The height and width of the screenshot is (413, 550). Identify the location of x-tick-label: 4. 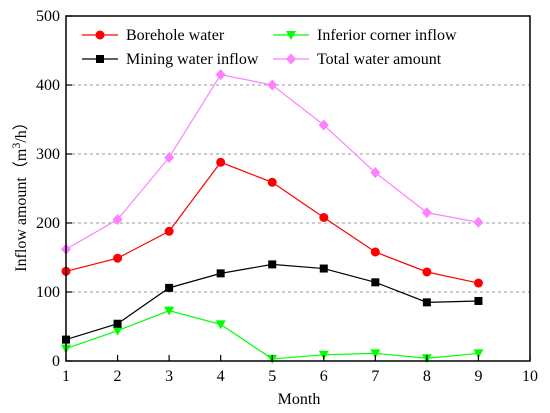
(221, 376).